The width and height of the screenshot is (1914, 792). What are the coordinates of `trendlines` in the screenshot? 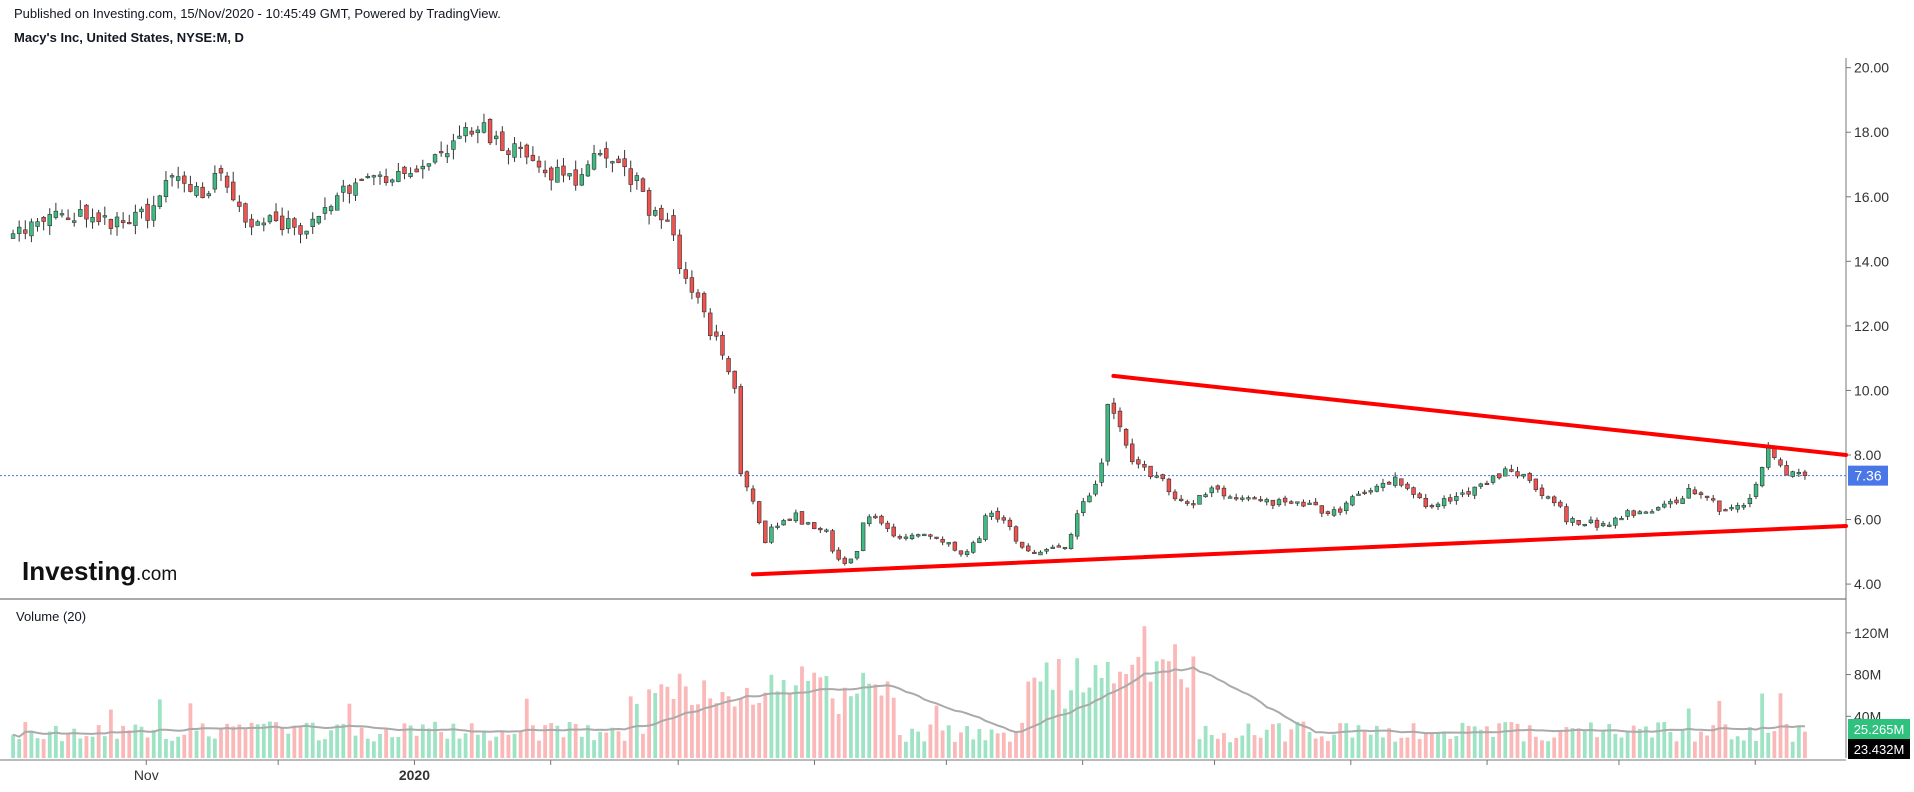 It's located at (1299, 475).